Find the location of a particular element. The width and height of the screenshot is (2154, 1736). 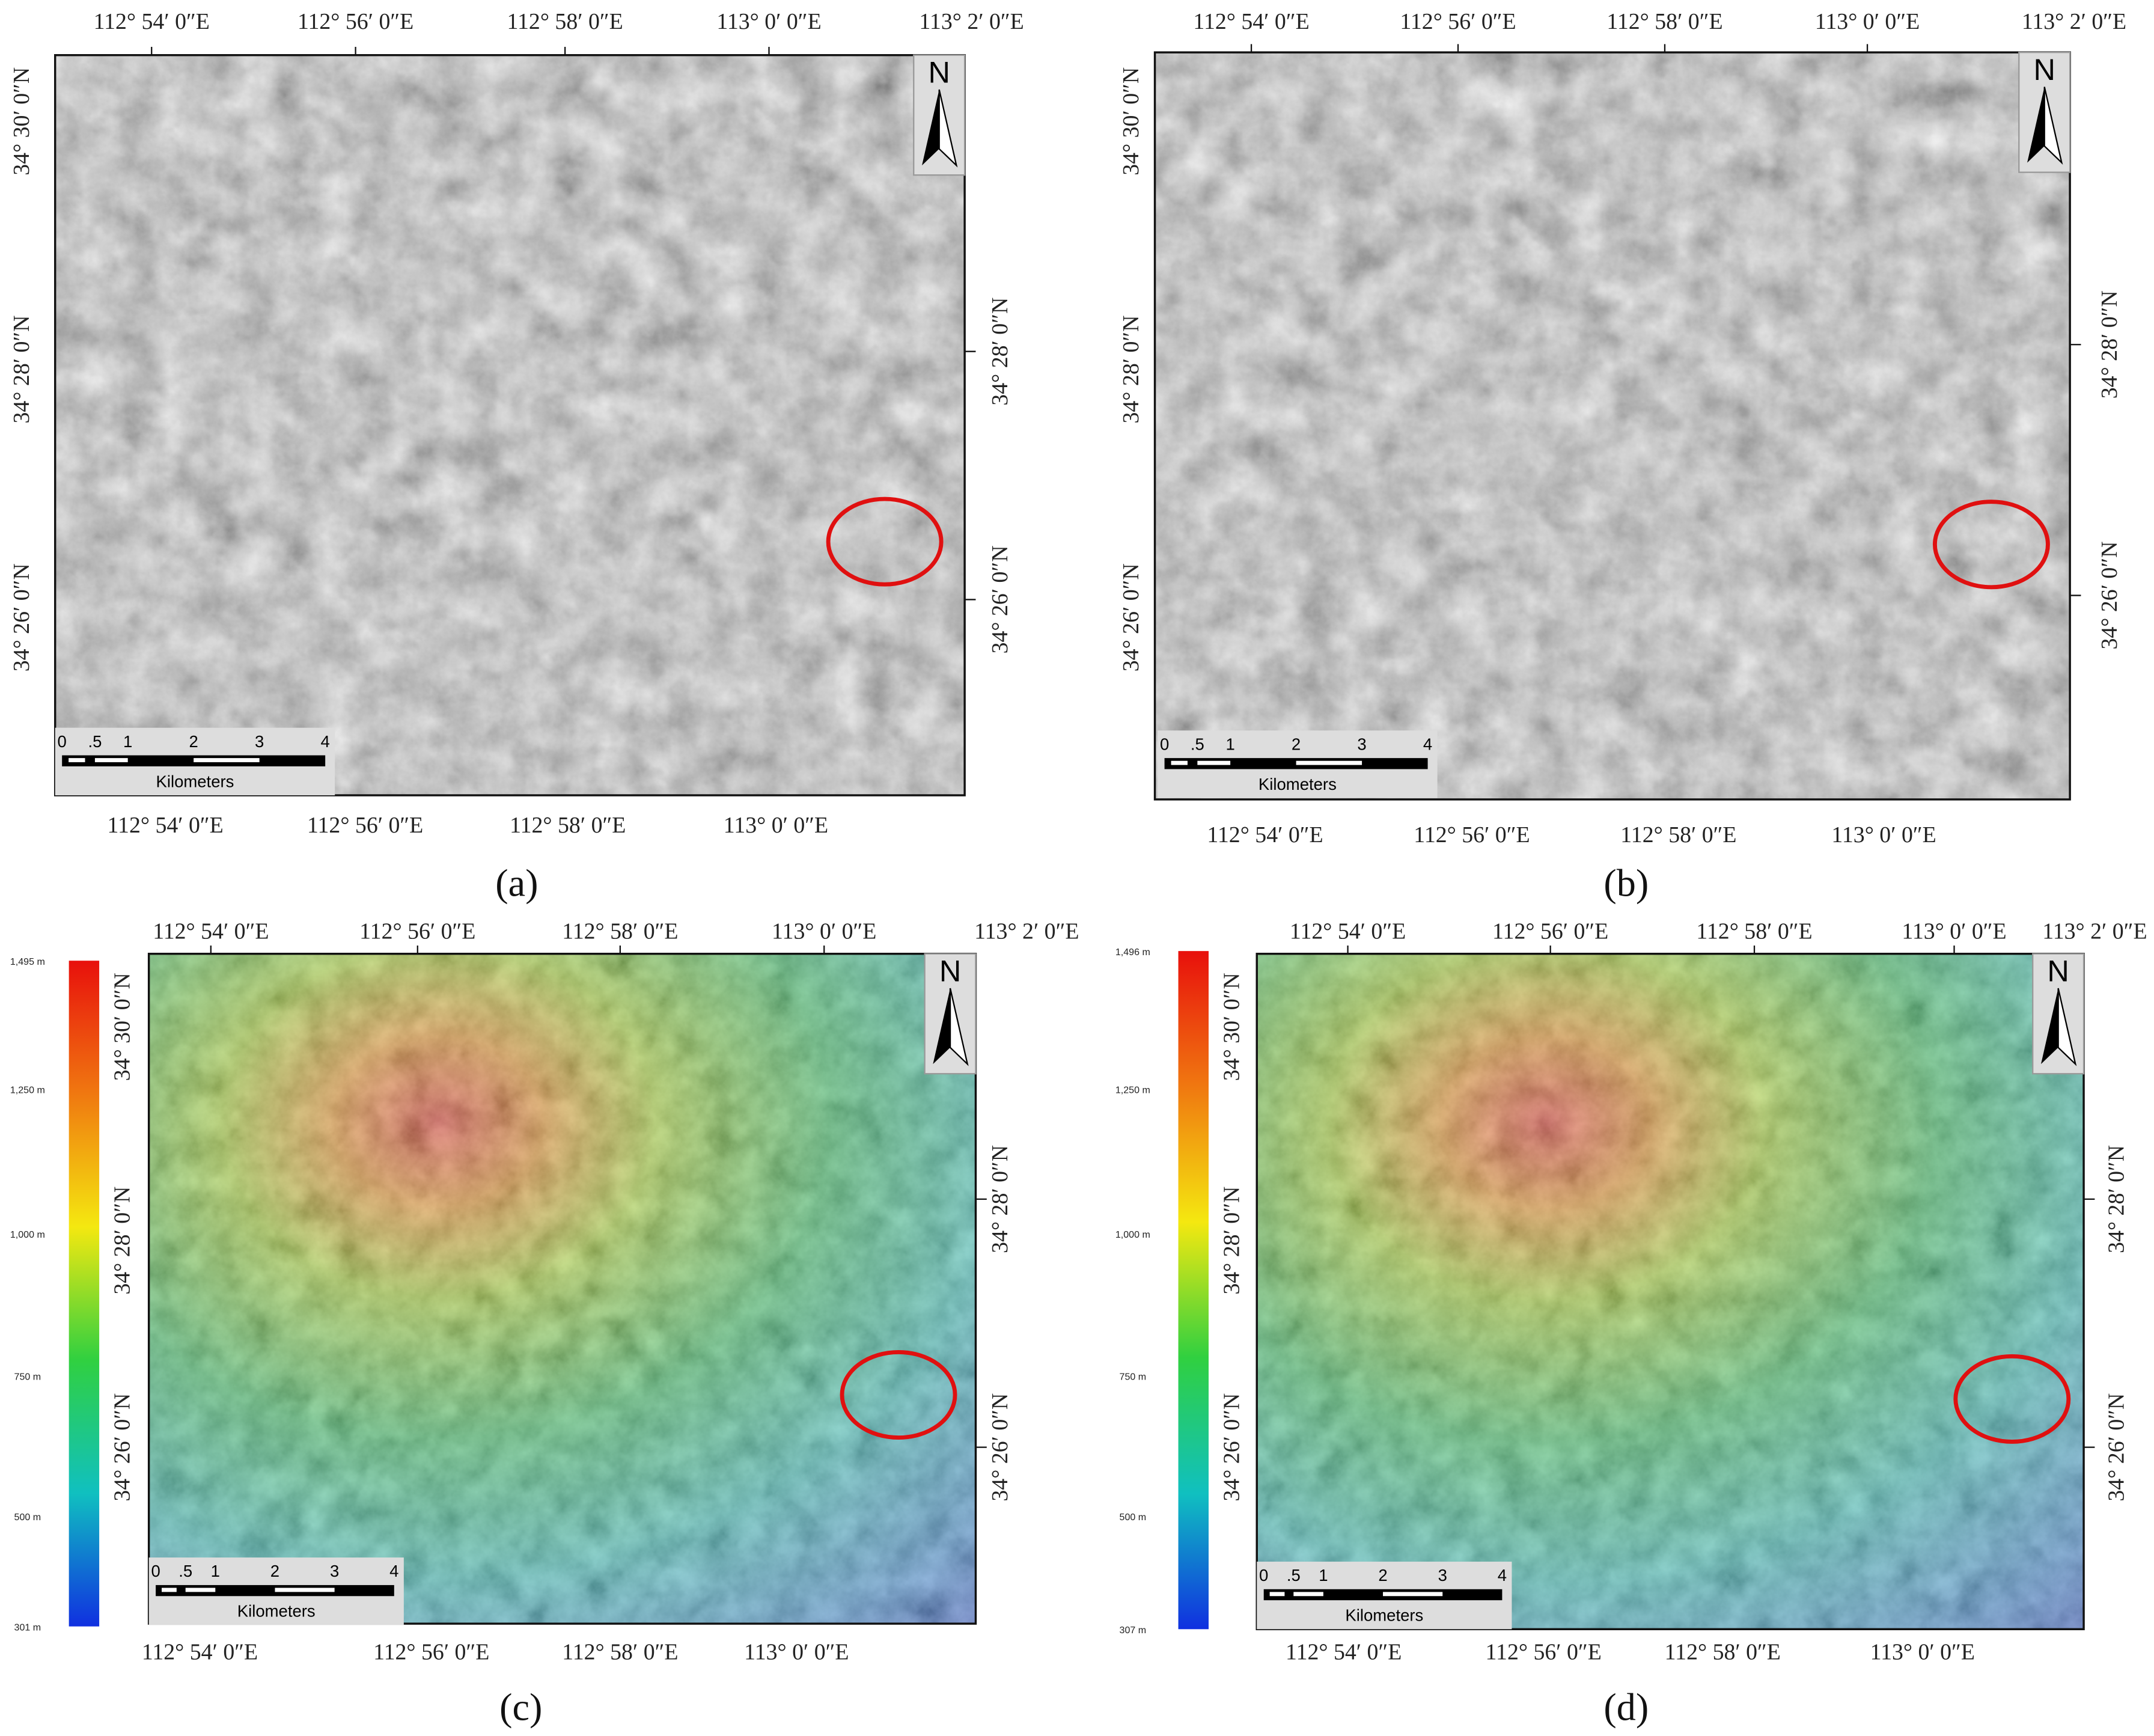

colorbar-label: 1,495 m is located at coordinates (27, 962).